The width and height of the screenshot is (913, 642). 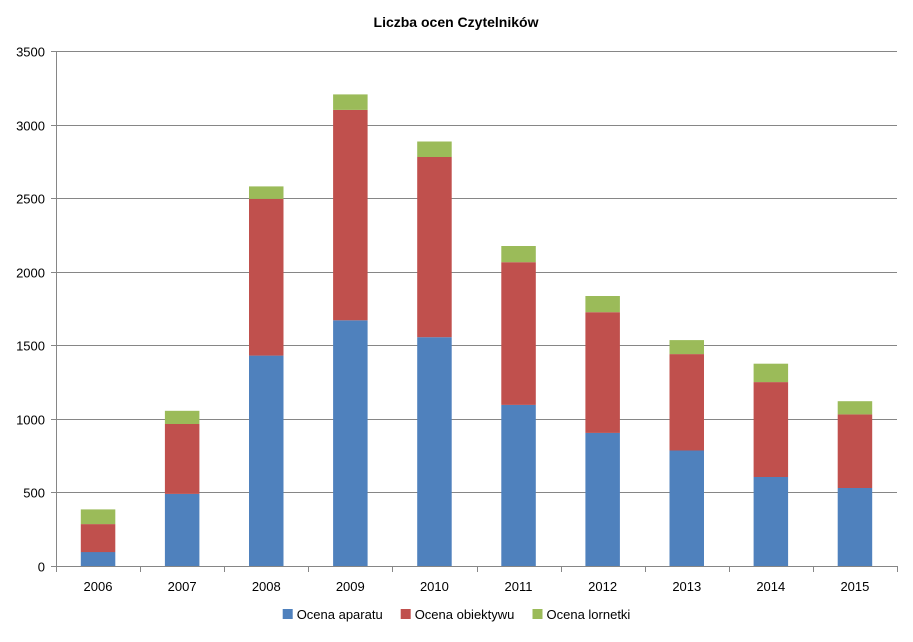 I want to click on bar-ocena-lornetki-2010, so click(x=434, y=149).